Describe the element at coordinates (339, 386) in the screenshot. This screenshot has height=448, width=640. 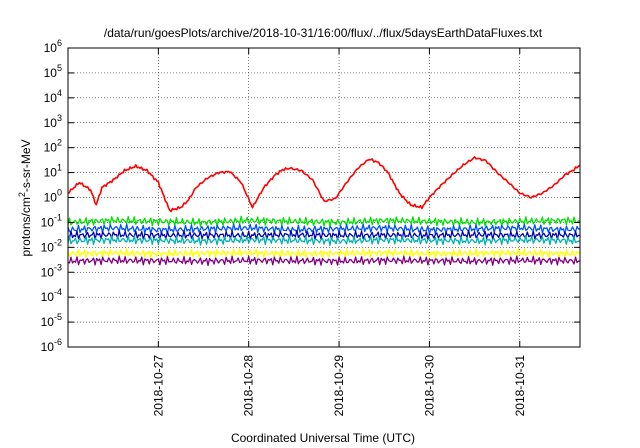
I see `x-tick-label: 2018-10-29` at that location.